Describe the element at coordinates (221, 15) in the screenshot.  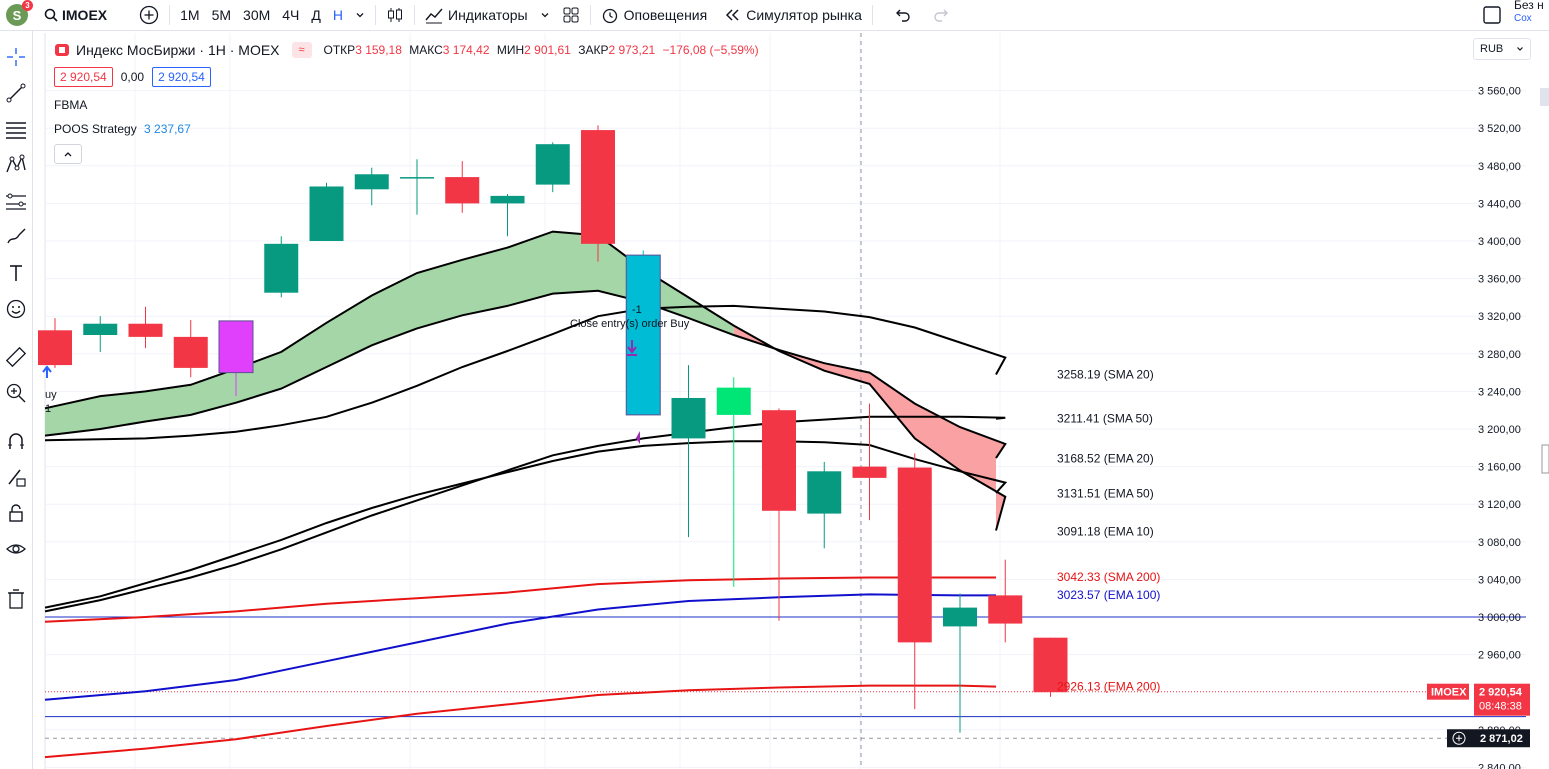
I see `interval-5m: 5M` at that location.